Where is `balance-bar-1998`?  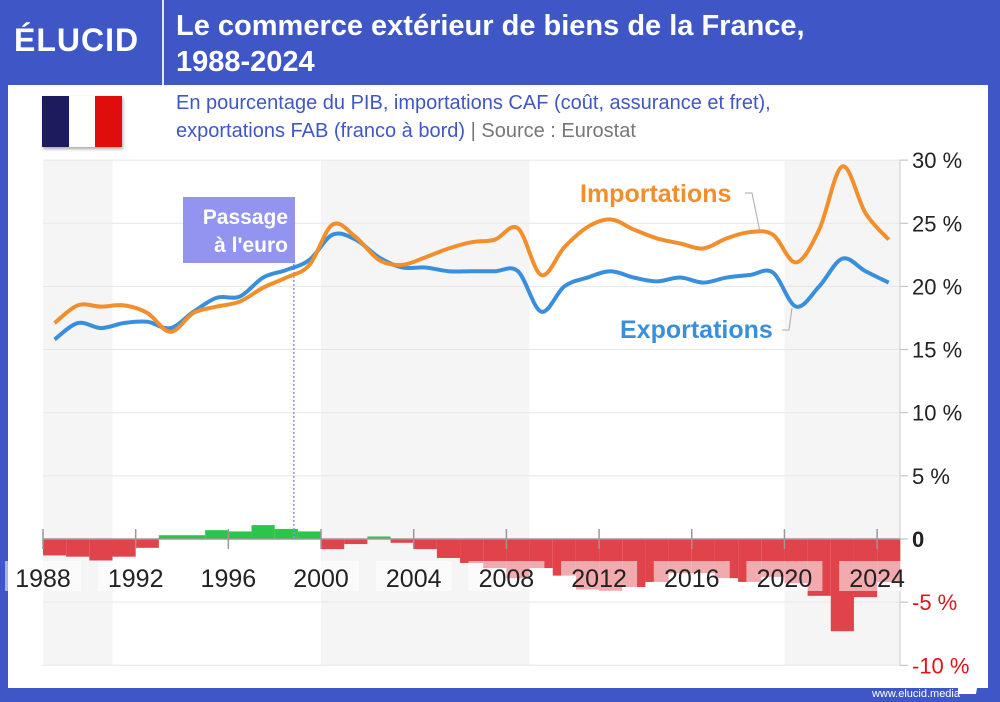 balance-bar-1998 is located at coordinates (286, 533).